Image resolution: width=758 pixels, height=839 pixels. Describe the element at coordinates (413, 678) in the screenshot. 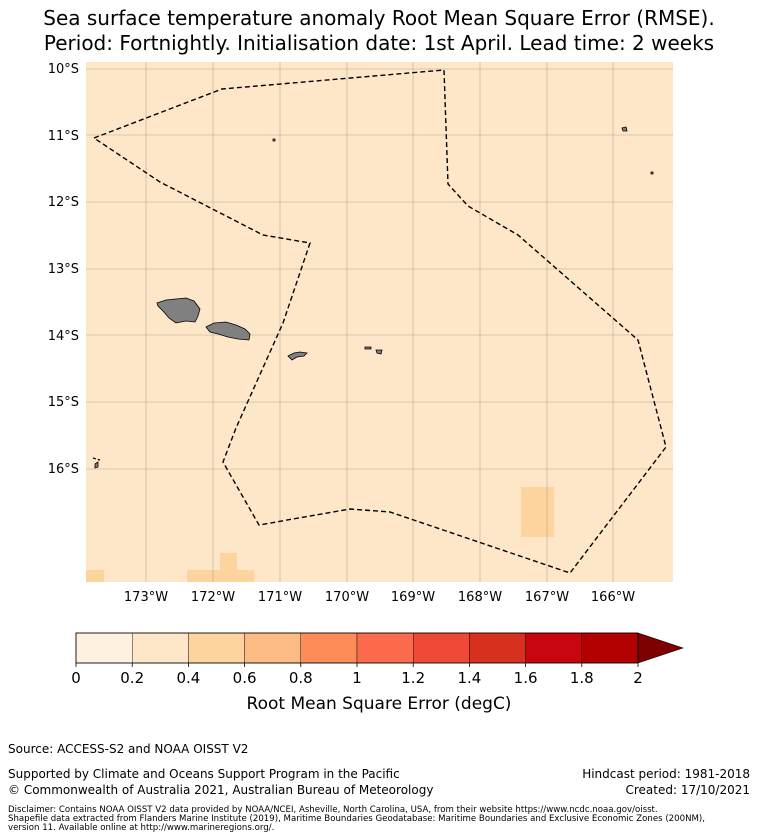

I see `colorbar-tick-label: 1.2` at that location.